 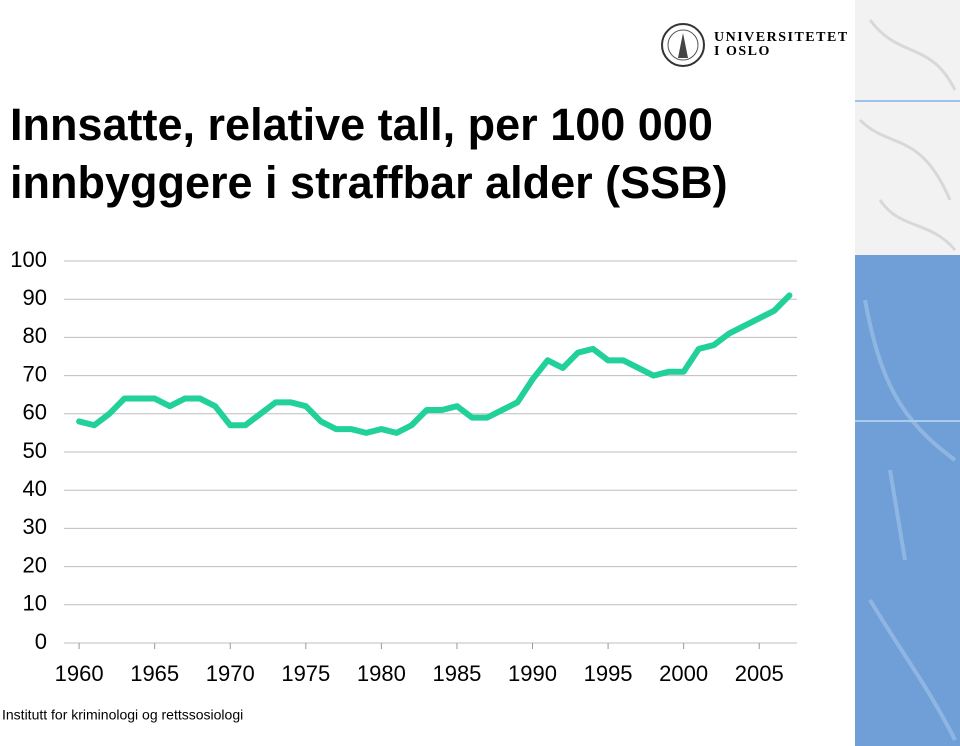 What do you see at coordinates (361, 124) in the screenshot?
I see `chart-title: Innsatte, relative tall, per 100 000` at bounding box center [361, 124].